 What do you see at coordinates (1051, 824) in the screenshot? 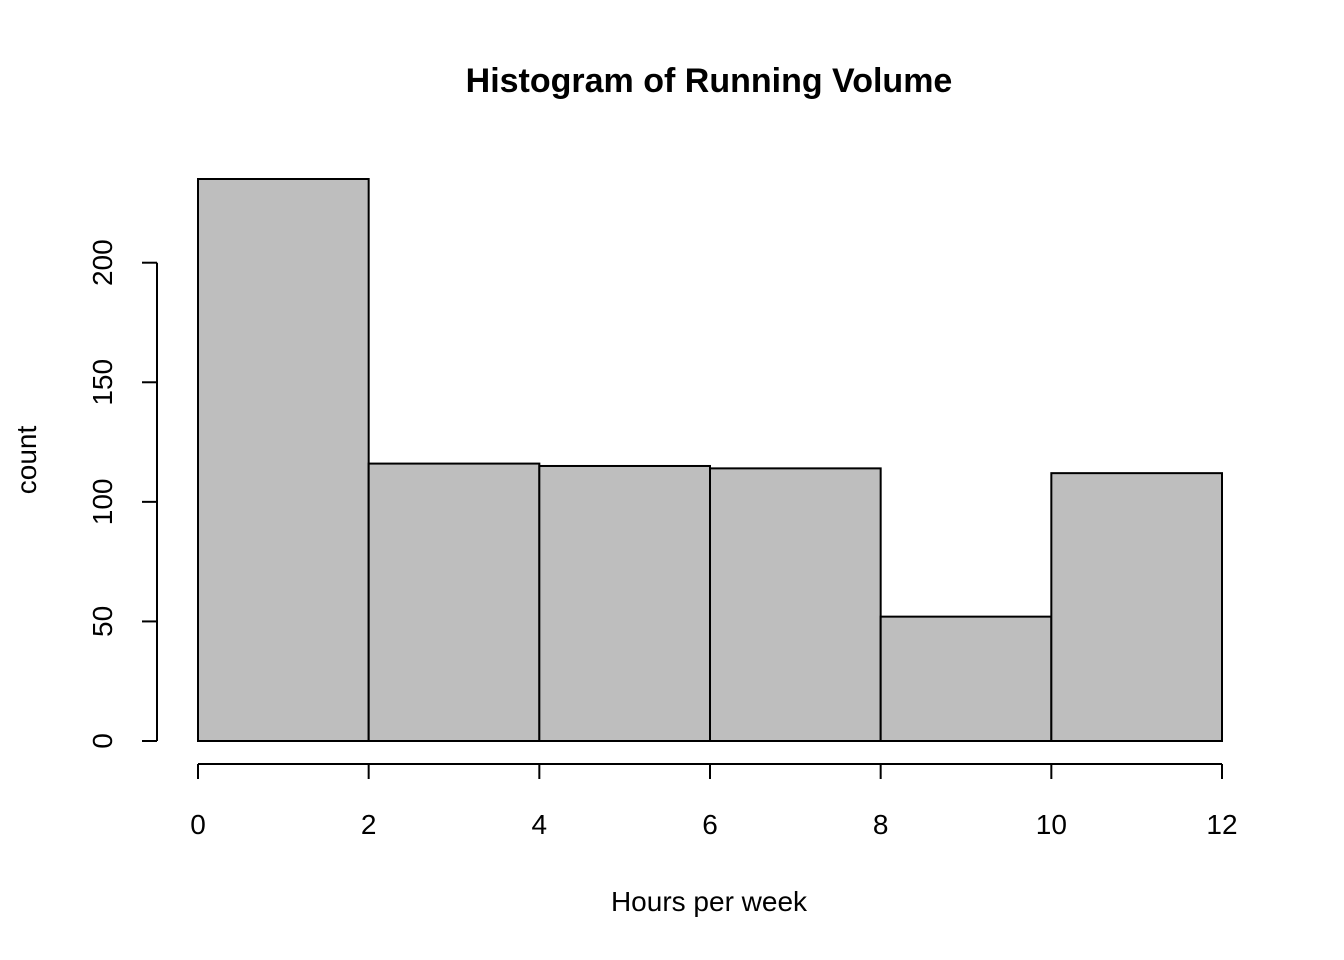
I see `x-tick-label-10: 10` at bounding box center [1051, 824].